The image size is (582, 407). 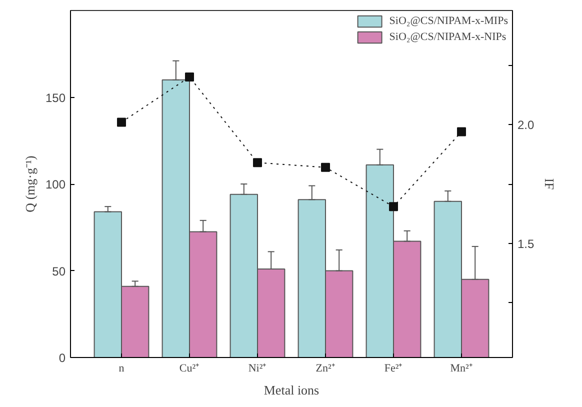 What do you see at coordinates (121, 368) in the screenshot?
I see `x-tick-label: n` at bounding box center [121, 368].